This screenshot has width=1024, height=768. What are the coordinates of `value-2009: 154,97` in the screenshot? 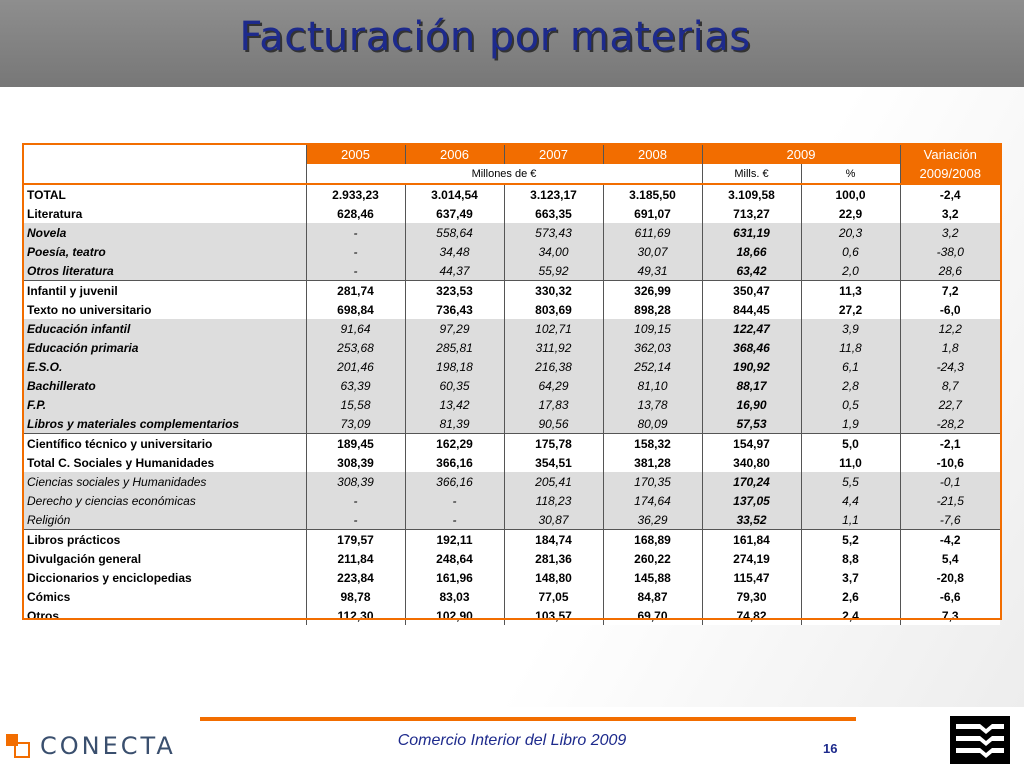 It's located at (751, 443).